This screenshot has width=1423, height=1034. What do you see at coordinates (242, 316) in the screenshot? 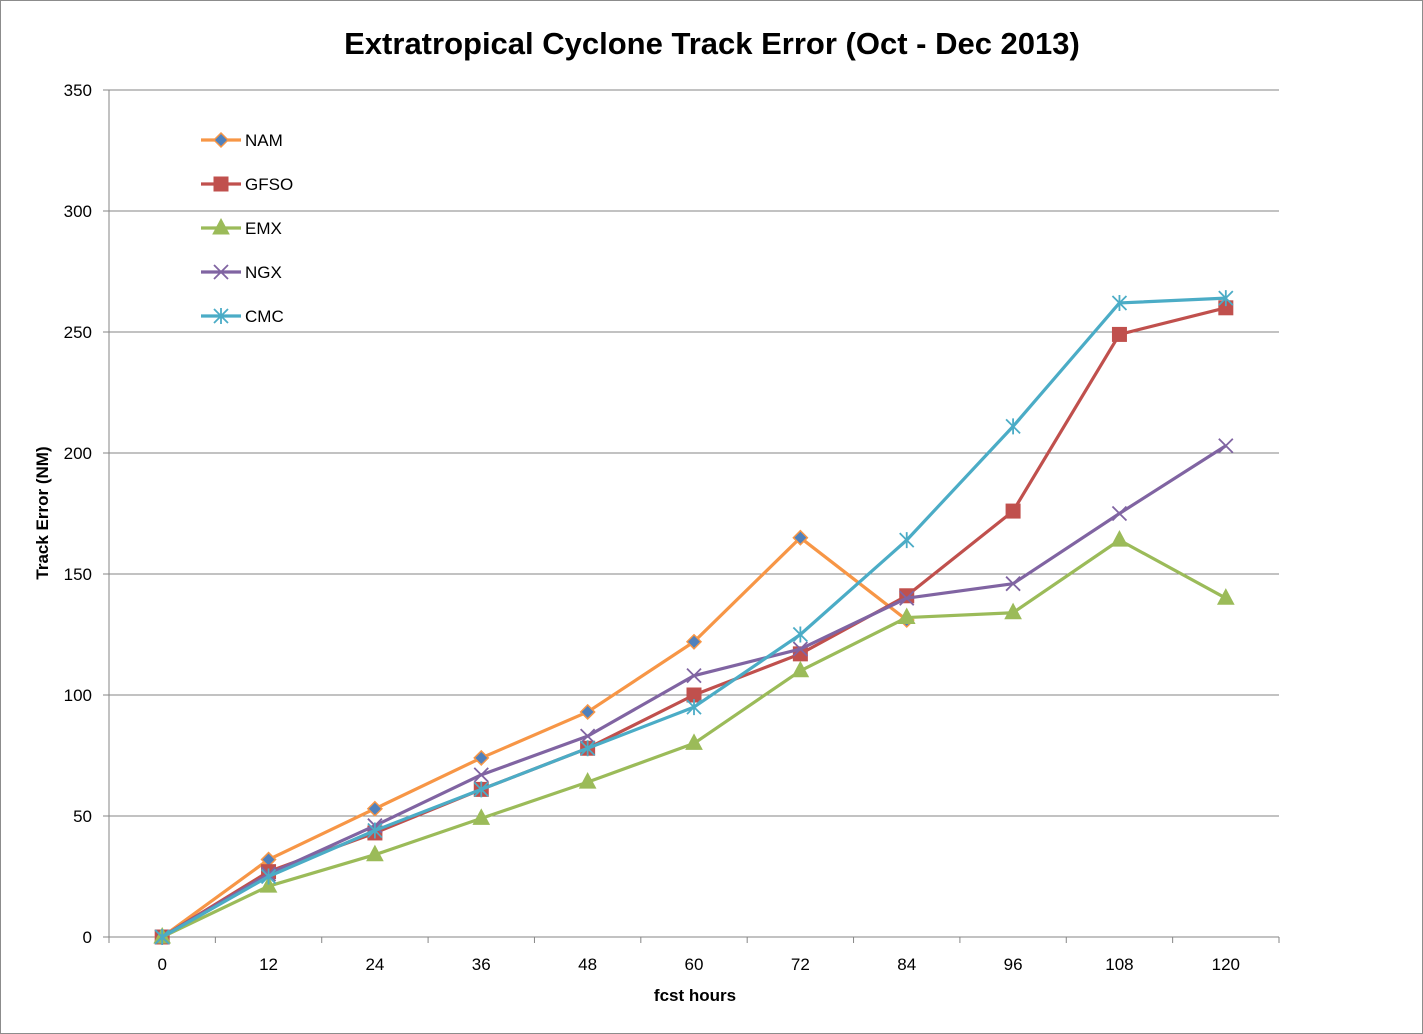
I see `legend-item-cmc: CMC` at bounding box center [242, 316].